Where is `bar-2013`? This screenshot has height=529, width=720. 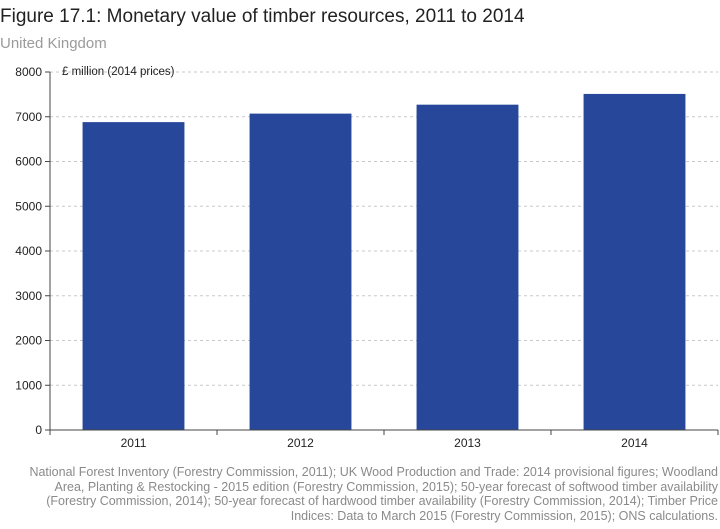
bar-2013 is located at coordinates (467, 267).